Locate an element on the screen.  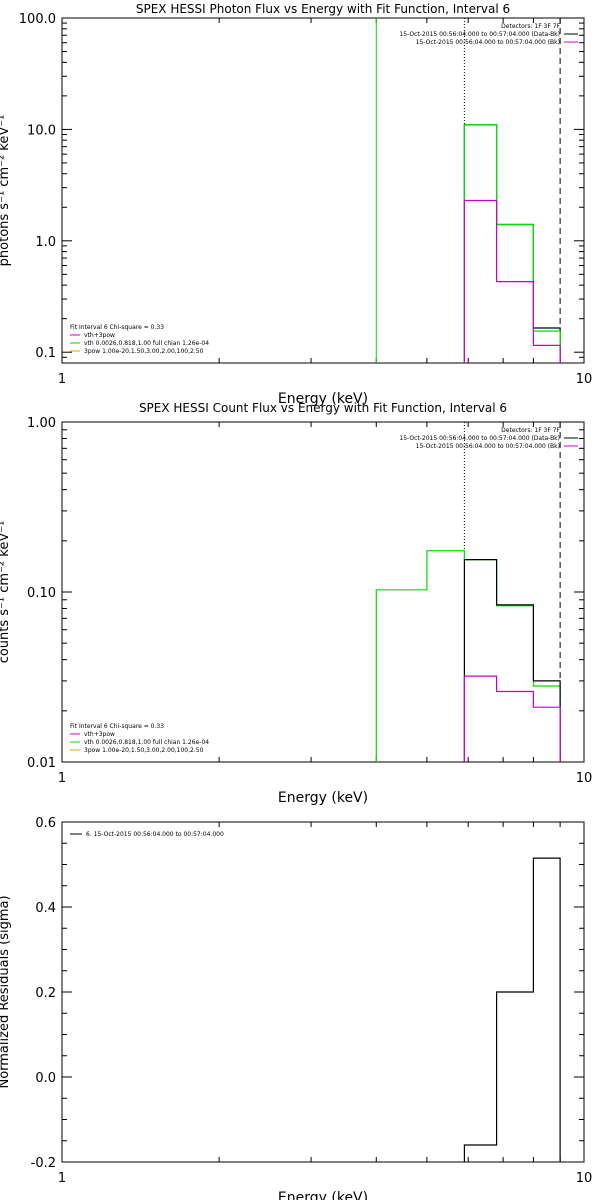
y-tick-label: 1.0 is located at coordinates (45, 242).